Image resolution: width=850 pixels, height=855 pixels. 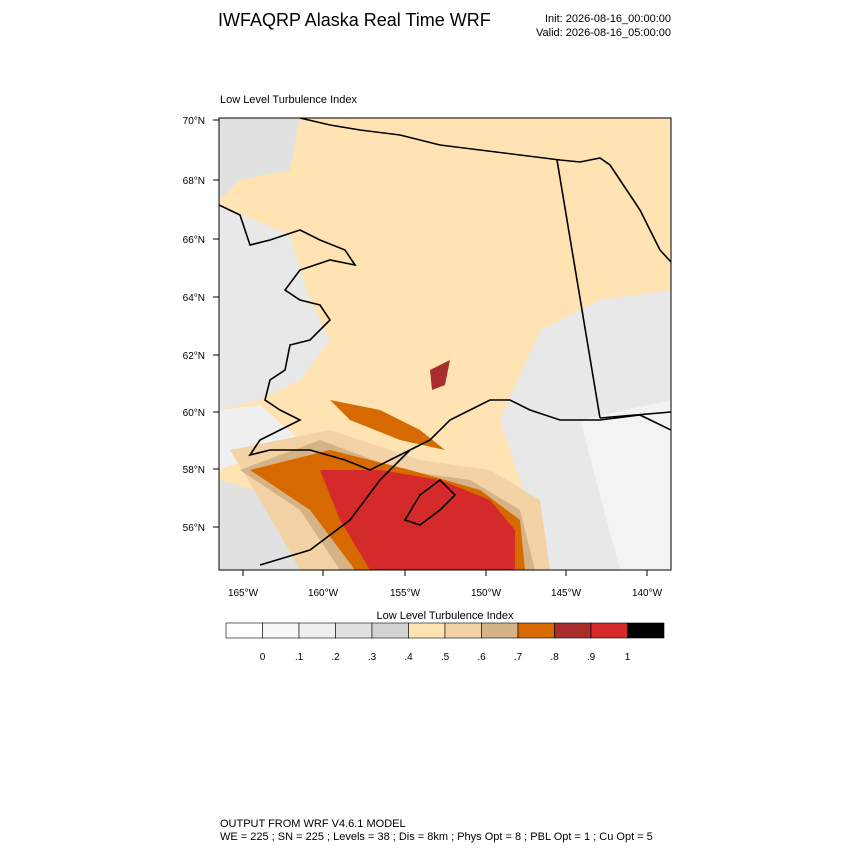 I want to click on colorbar-label: .2, so click(x=335, y=657).